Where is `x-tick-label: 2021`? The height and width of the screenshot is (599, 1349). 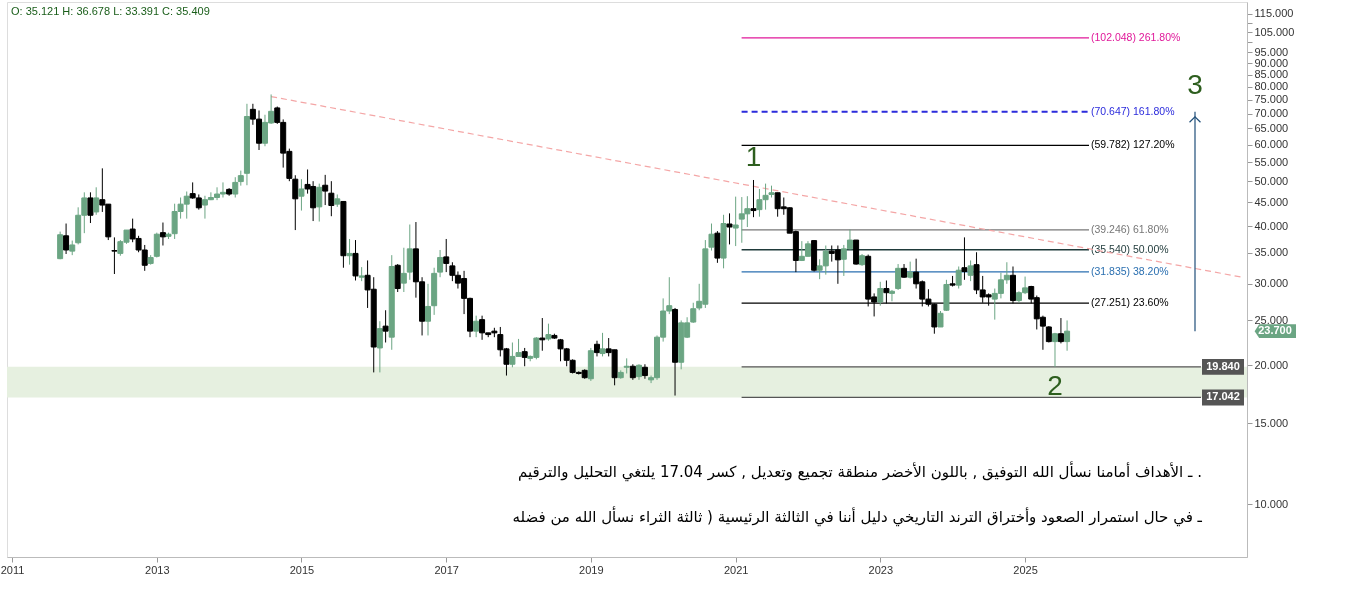 x-tick-label: 2021 is located at coordinates (736, 569).